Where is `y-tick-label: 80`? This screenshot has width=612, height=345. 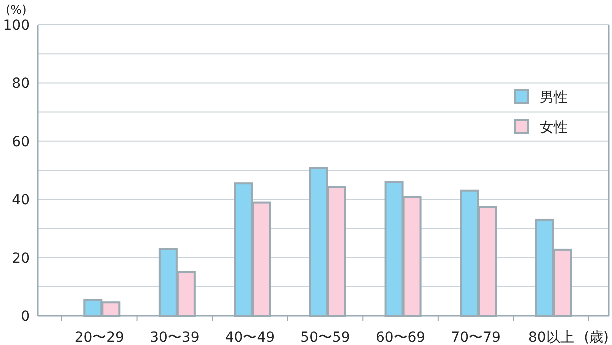 y-tick-label: 80 is located at coordinates (21, 84).